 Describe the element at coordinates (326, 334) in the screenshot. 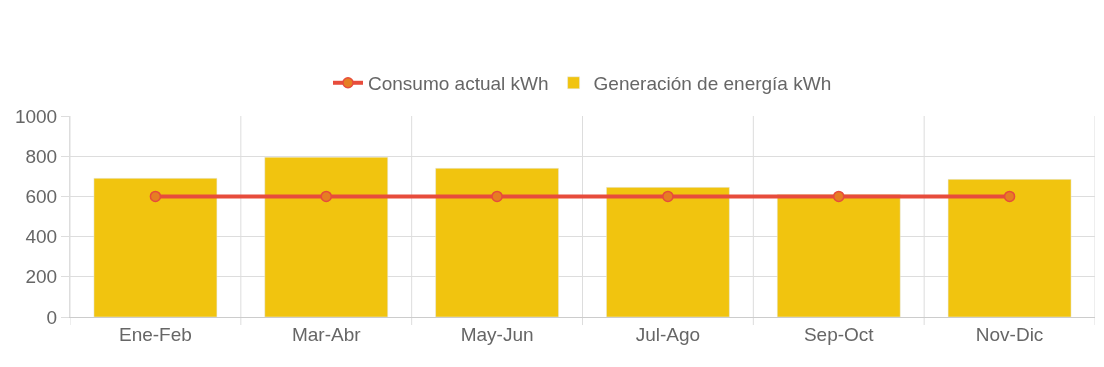

I see `x-tick-label: Mar-Abr` at that location.